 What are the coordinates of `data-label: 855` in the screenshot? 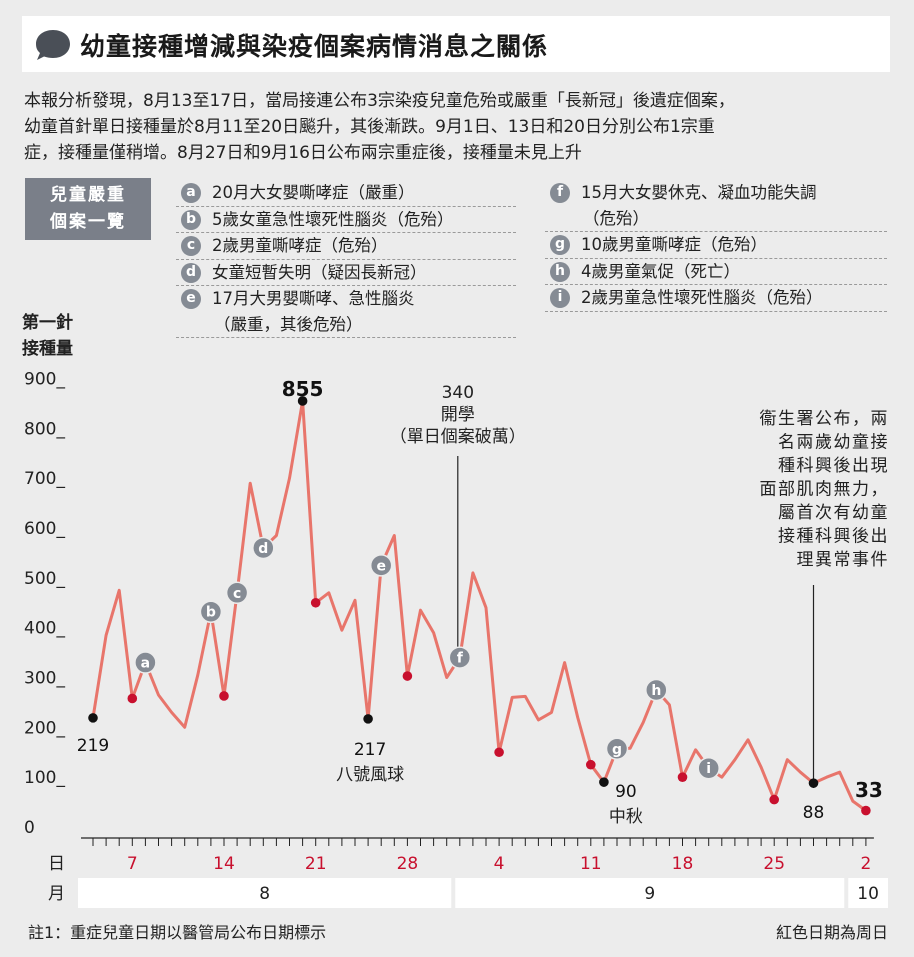 It's located at (303, 389).